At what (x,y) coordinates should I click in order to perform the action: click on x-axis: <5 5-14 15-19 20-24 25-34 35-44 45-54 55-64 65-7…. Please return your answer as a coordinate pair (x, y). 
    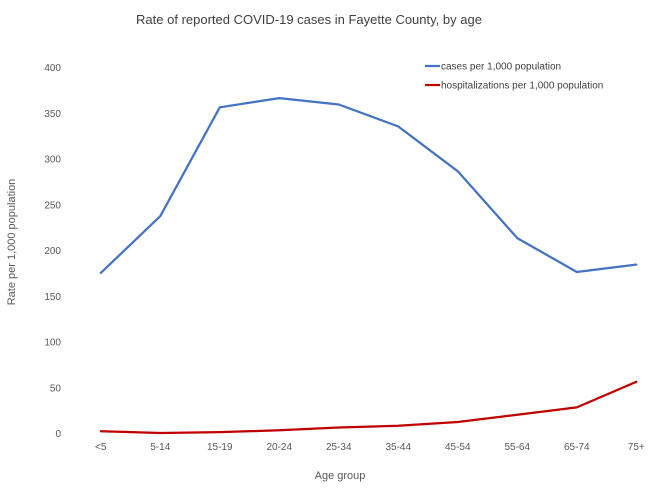
    Looking at the image, I should click on (370, 447).